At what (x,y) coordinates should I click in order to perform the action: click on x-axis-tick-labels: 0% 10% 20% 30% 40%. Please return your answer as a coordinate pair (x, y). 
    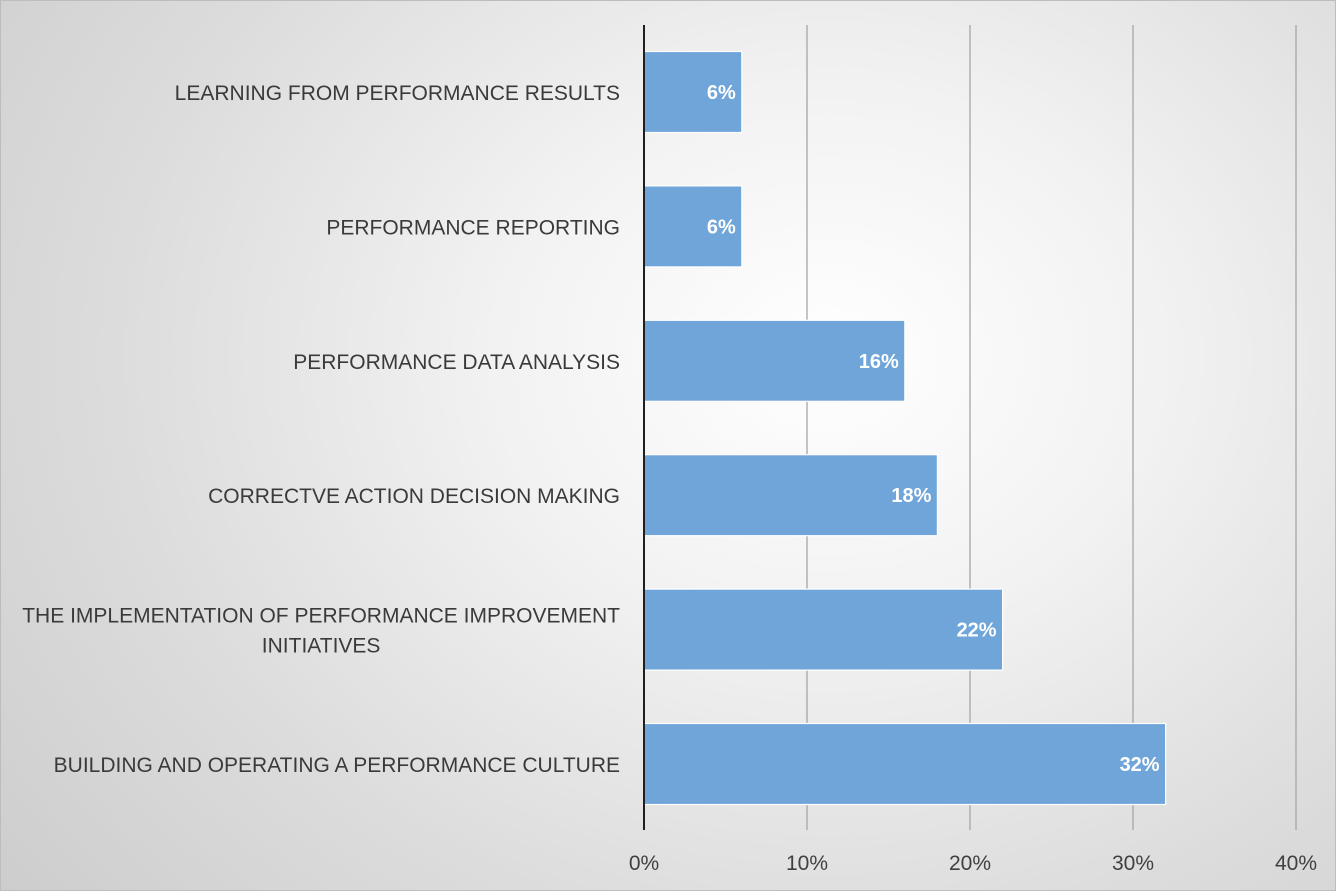
    Looking at the image, I should click on (973, 863).